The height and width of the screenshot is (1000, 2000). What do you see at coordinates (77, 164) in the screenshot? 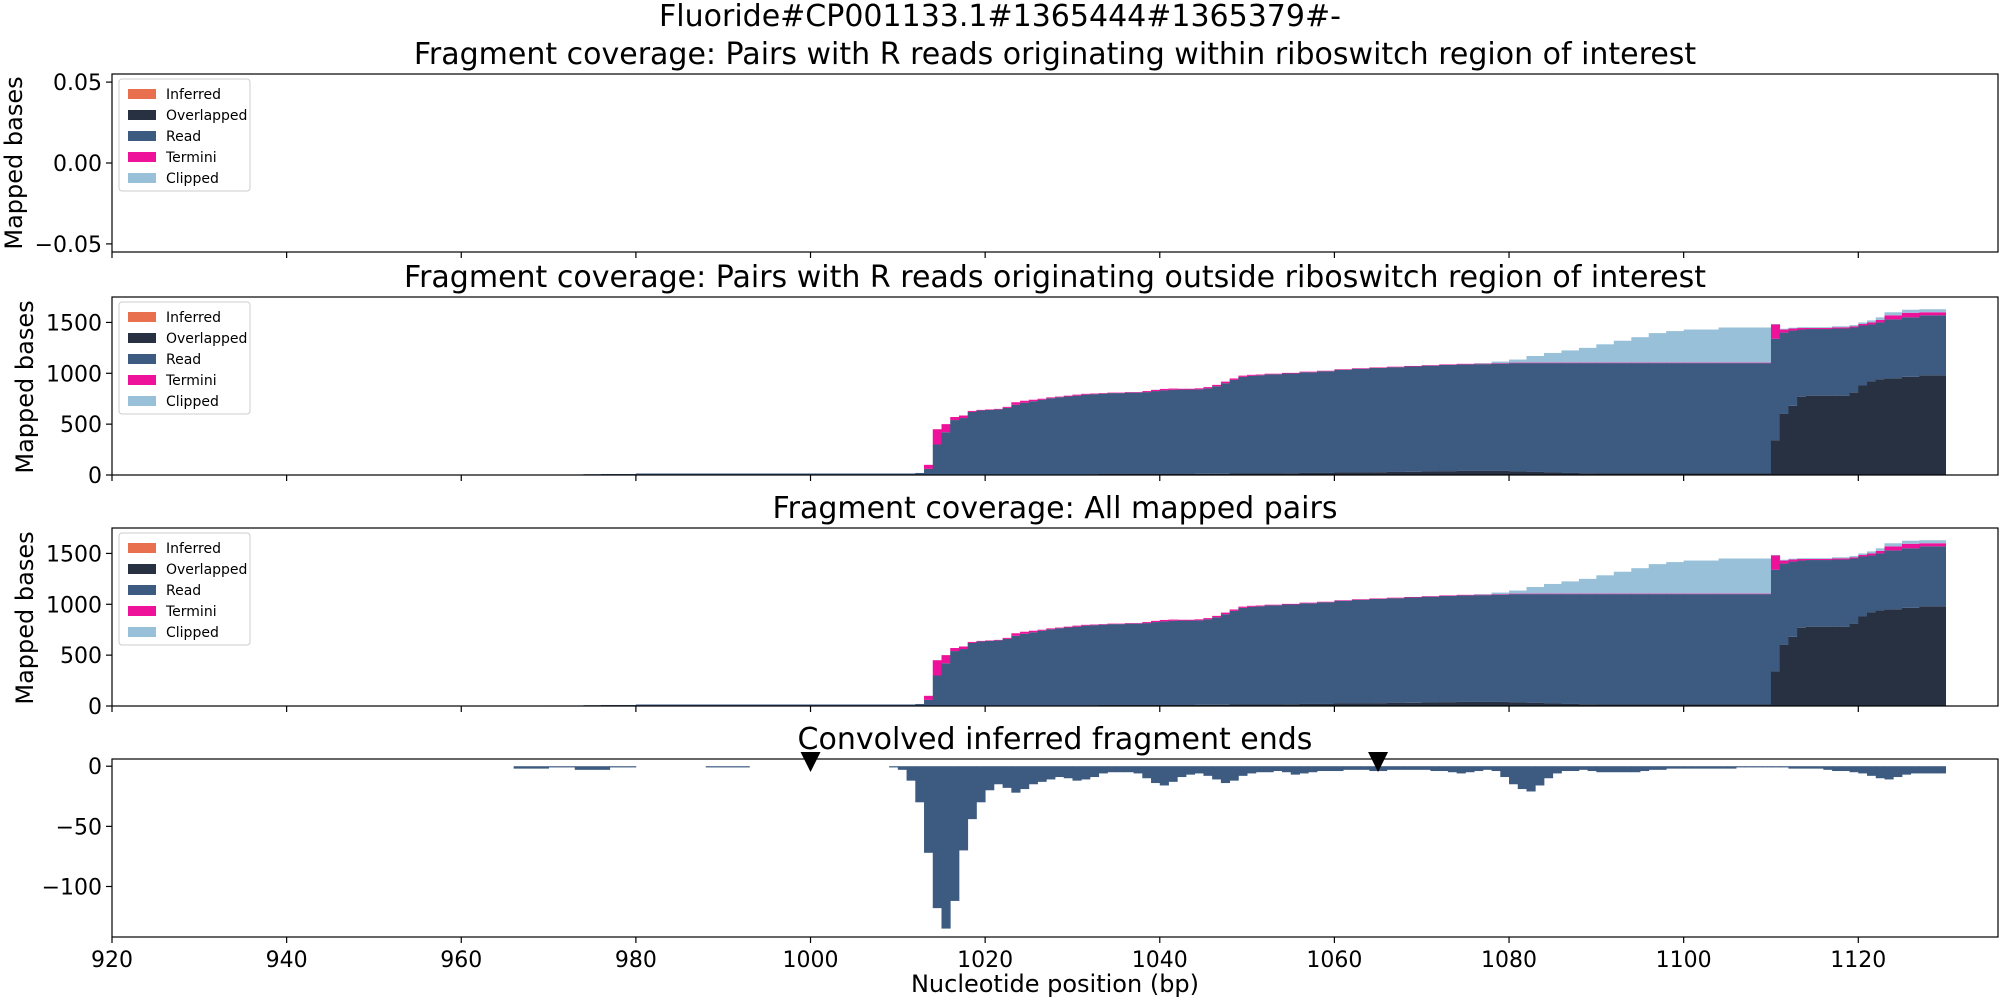
I see `y-tick-label: 0.00` at bounding box center [77, 164].